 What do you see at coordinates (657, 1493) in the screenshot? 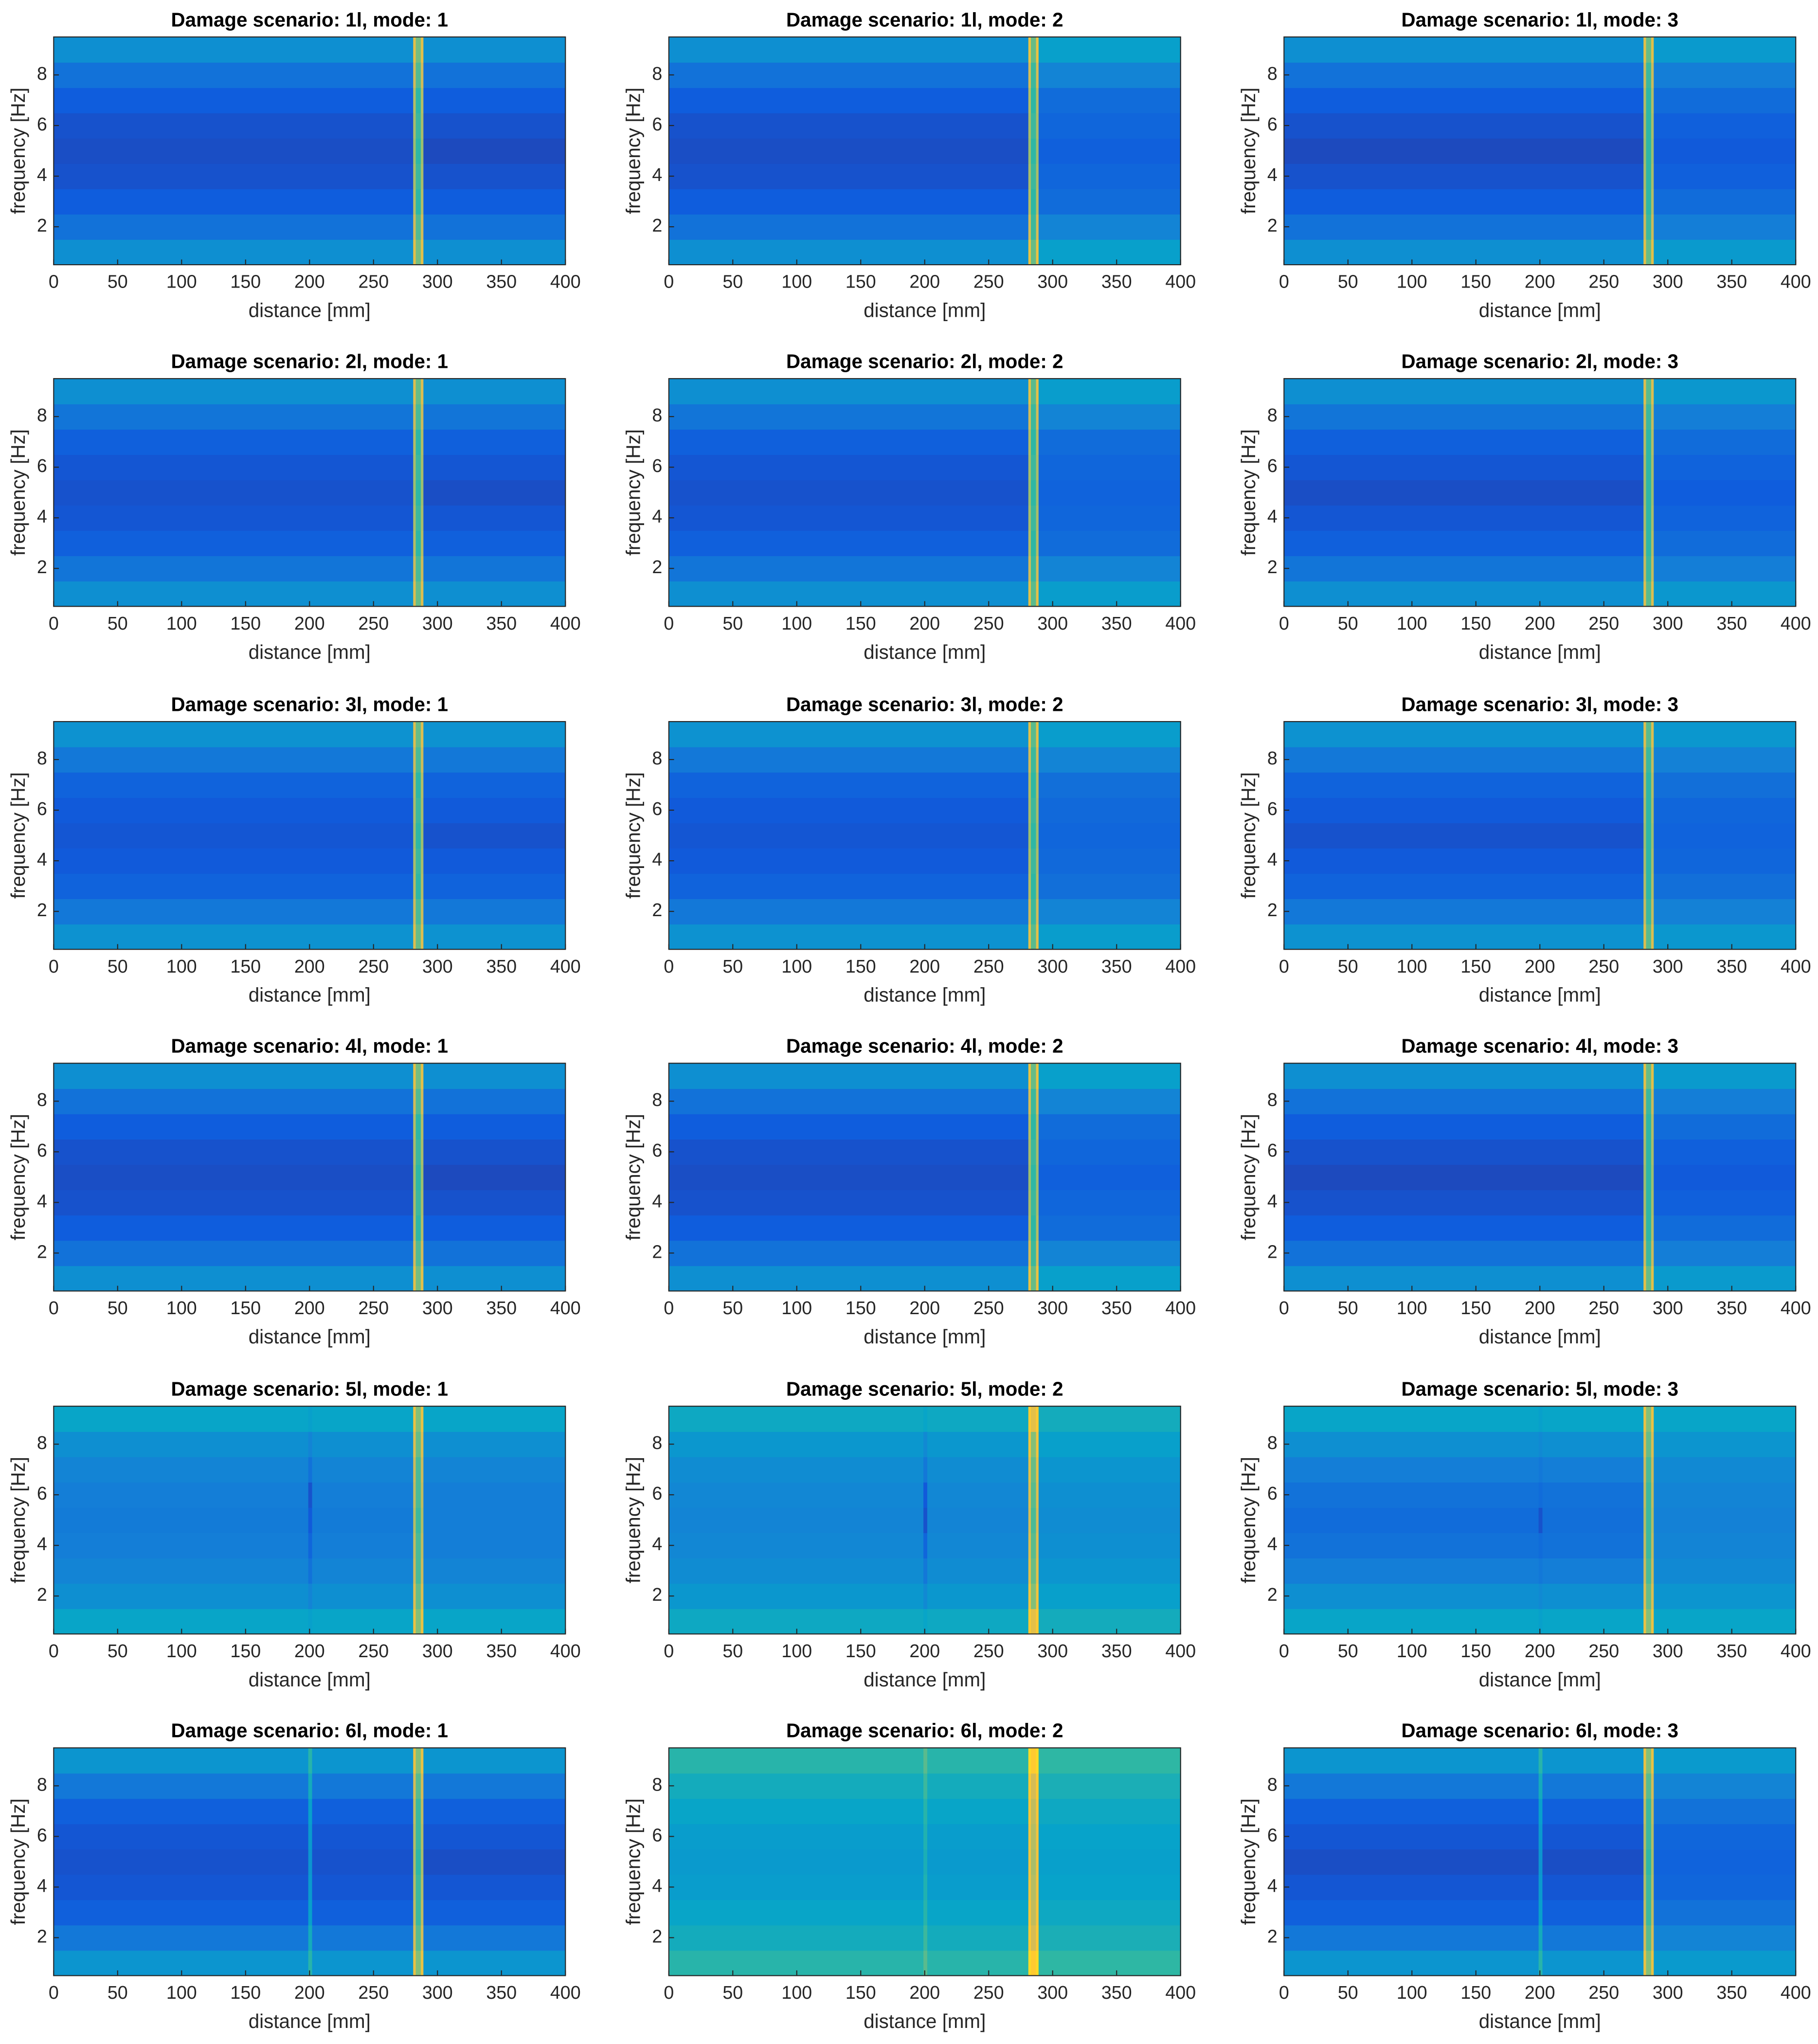
I see `y-tick-label: 6` at bounding box center [657, 1493].